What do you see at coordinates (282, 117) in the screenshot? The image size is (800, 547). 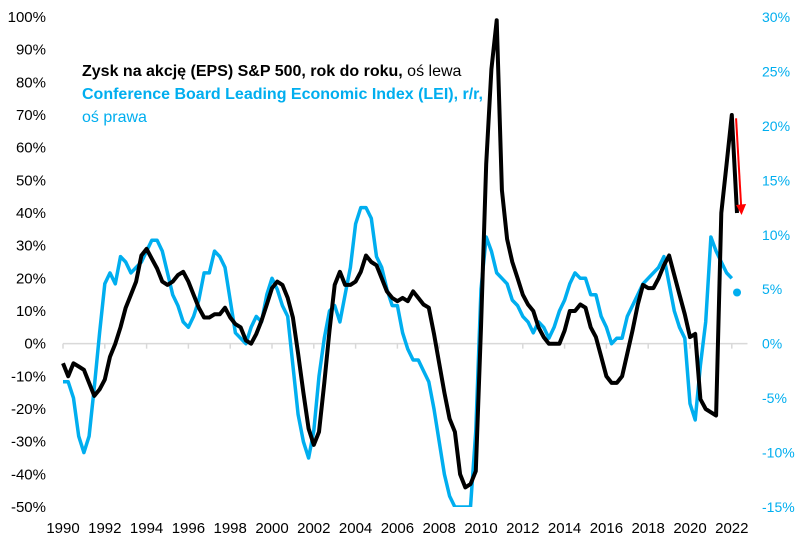 I see `legend-item-lei-axis: oś prawa` at bounding box center [282, 117].